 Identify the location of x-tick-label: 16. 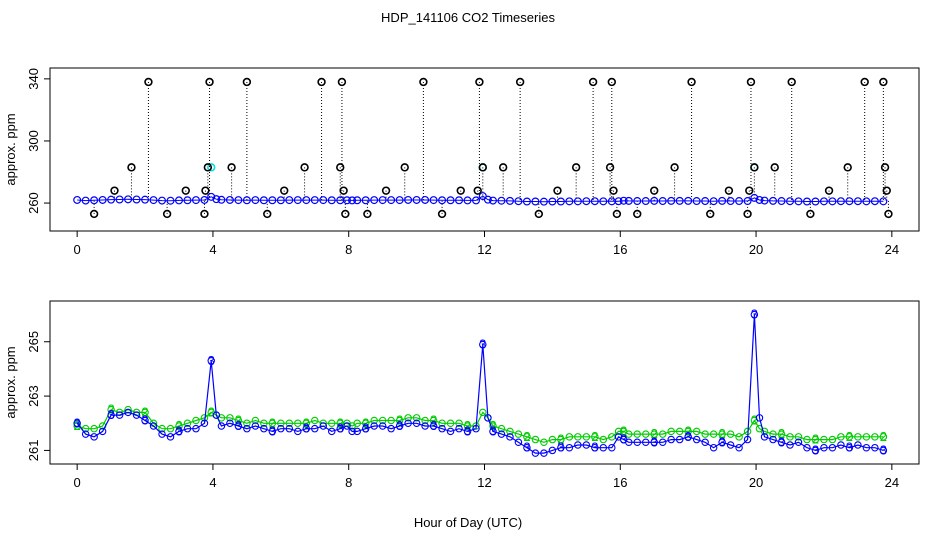
(620, 249).